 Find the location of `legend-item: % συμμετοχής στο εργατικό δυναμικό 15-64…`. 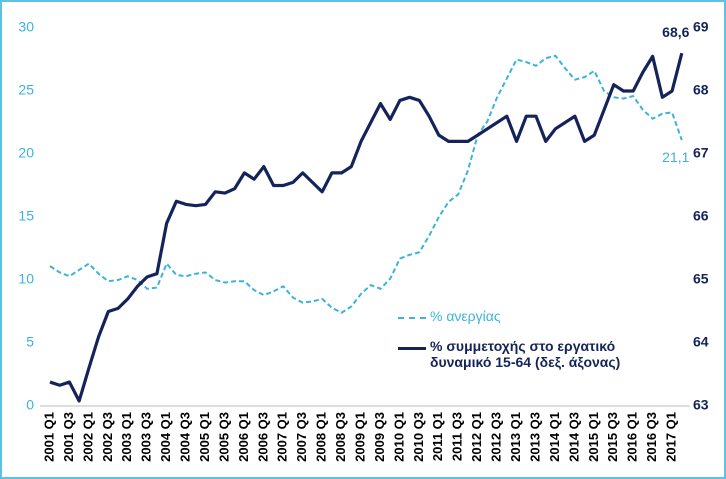

legend-item: % συμμετοχής στο εργατικό δυναμικό 15-64… is located at coordinates (533, 354).